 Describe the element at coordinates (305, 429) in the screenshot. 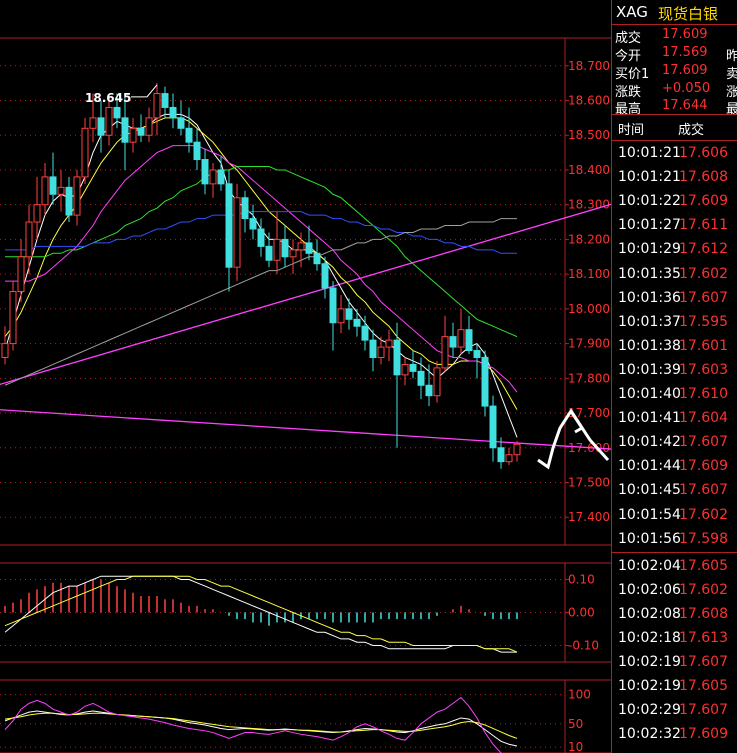

I see `trendline` at that location.